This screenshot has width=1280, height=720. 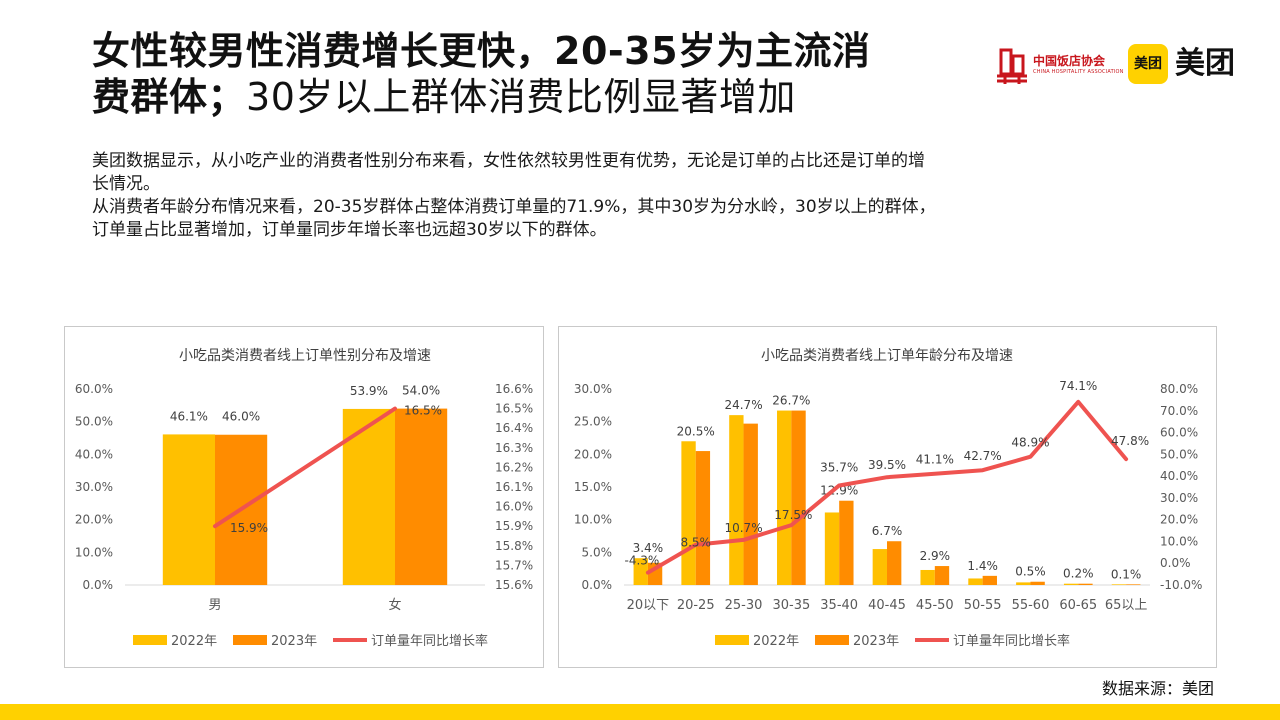 I want to click on growth-rate-label: 47.8%, so click(x=1130, y=441).